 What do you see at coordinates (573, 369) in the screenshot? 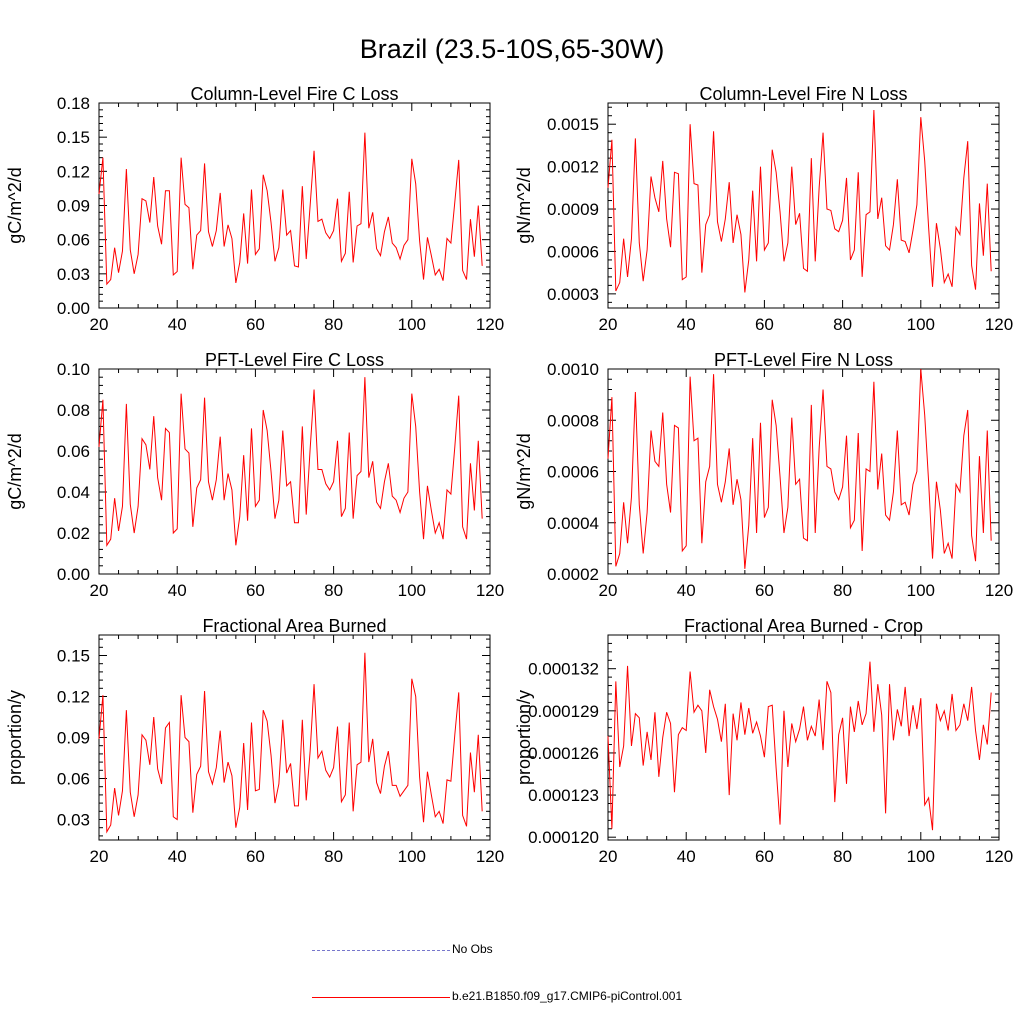
I see `y-tick-label: 0.0010` at bounding box center [573, 369].